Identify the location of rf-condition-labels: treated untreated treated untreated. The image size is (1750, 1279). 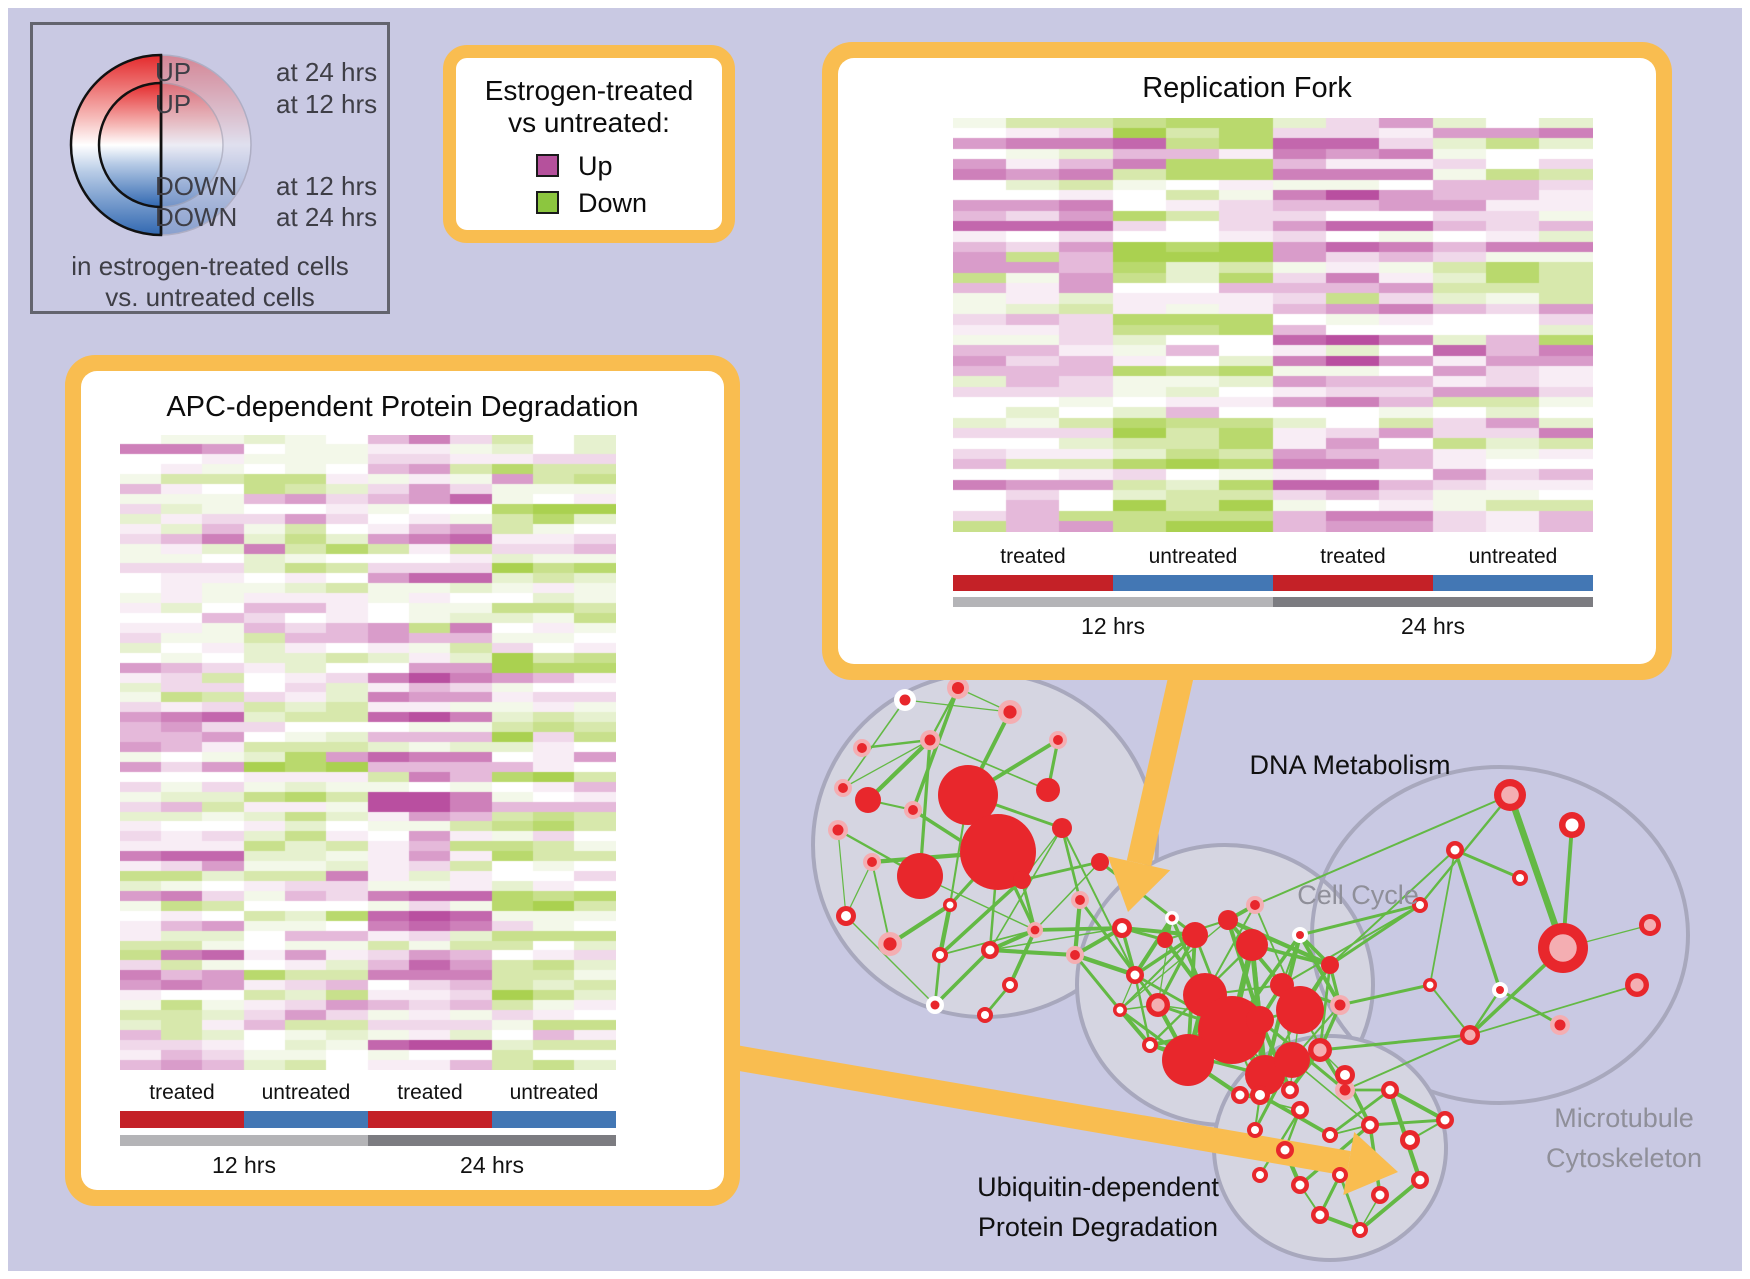
(1273, 557).